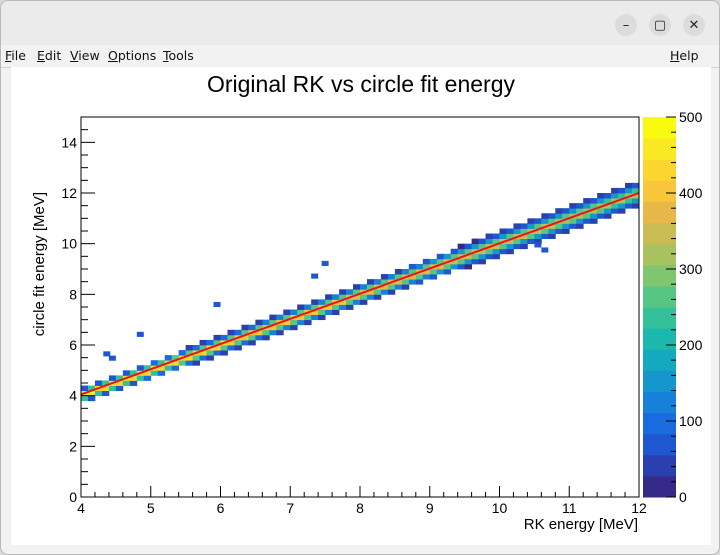 The image size is (720, 555). What do you see at coordinates (694, 25) in the screenshot?
I see `close-button: ✕` at bounding box center [694, 25].